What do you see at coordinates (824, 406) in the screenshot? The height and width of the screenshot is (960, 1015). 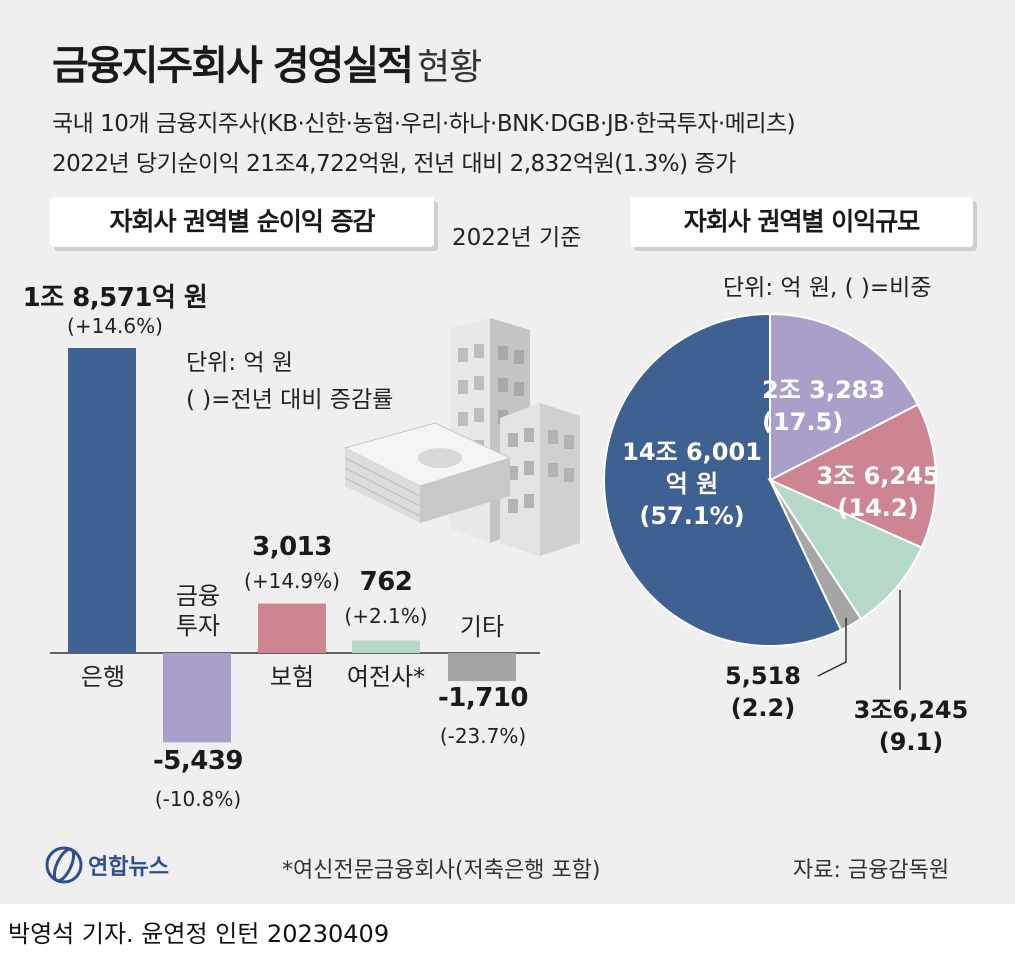 I see `pie-label-invest: 2조 3,283 (17.5)` at bounding box center [824, 406].